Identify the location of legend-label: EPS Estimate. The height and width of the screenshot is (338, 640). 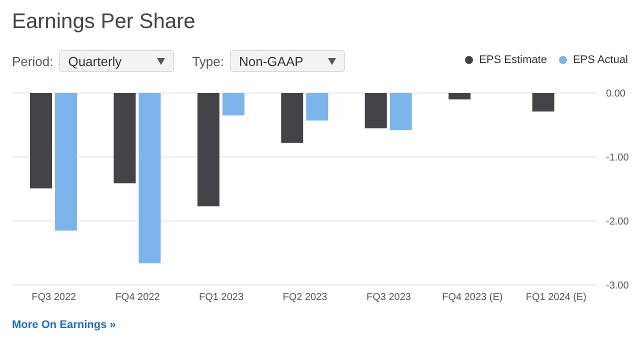
(513, 60).